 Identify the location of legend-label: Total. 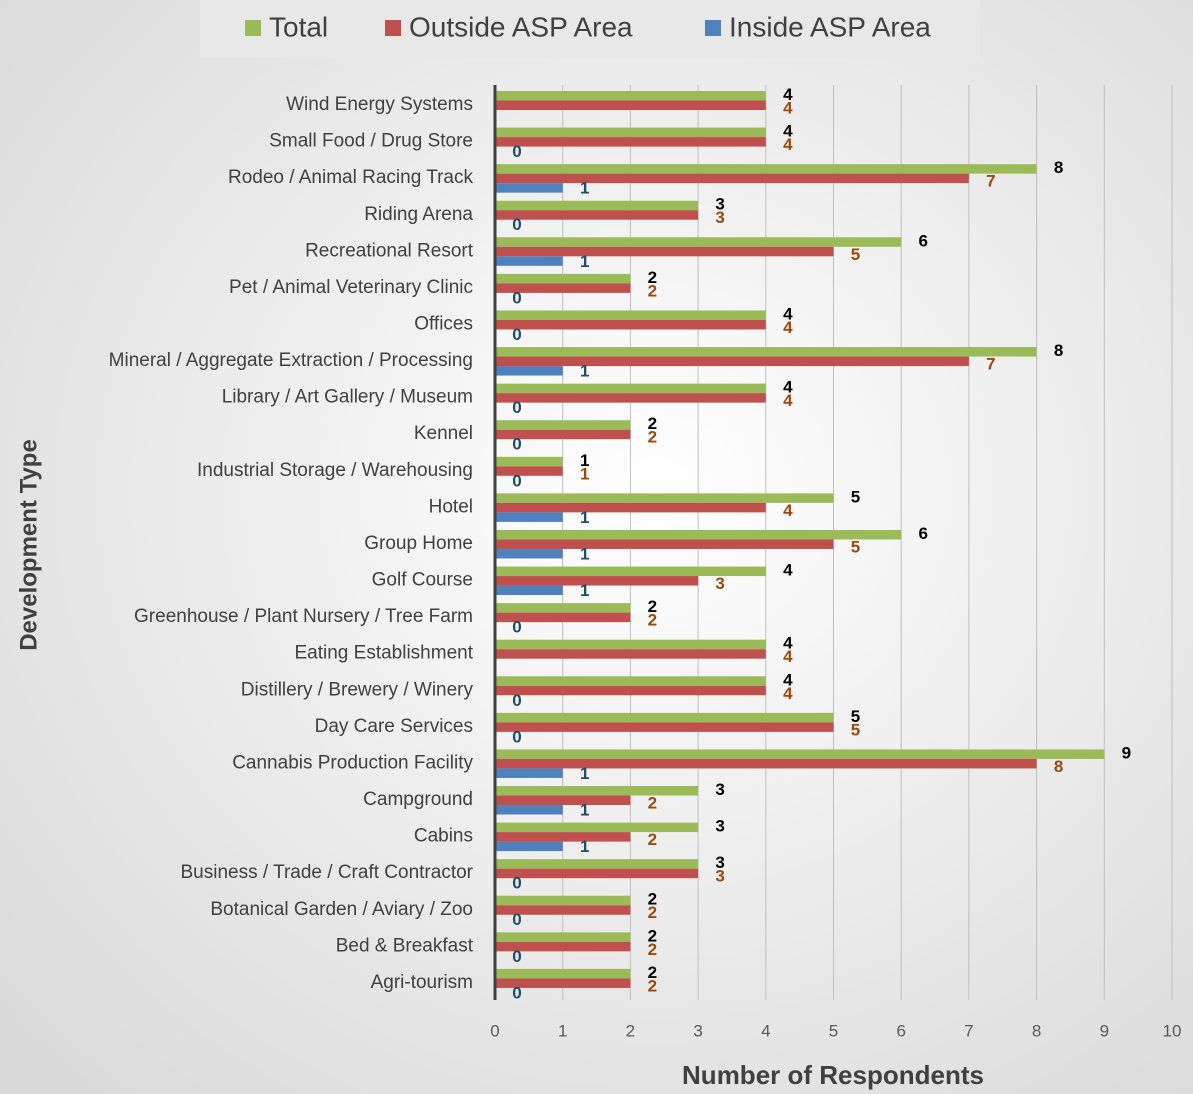
(298, 26).